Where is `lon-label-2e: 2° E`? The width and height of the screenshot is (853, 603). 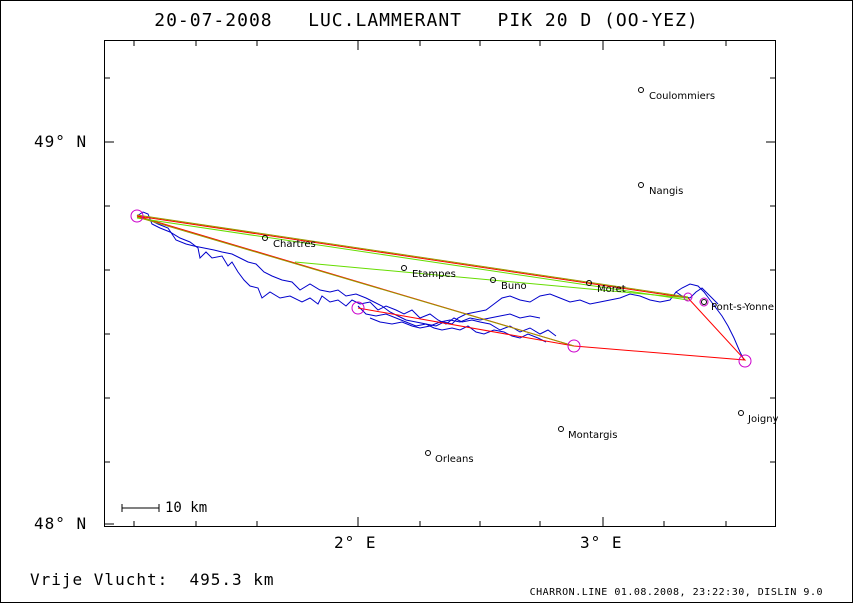
lon-label-2e: 2° E is located at coordinates (355, 542).